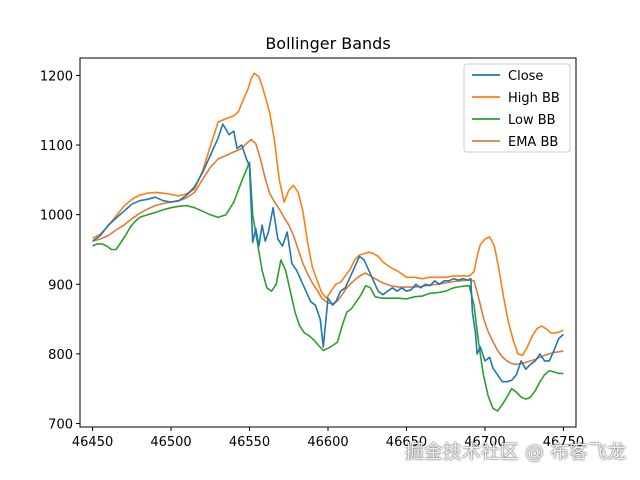  What do you see at coordinates (60, 425) in the screenshot?
I see `y-tick-label: 700` at bounding box center [60, 425].